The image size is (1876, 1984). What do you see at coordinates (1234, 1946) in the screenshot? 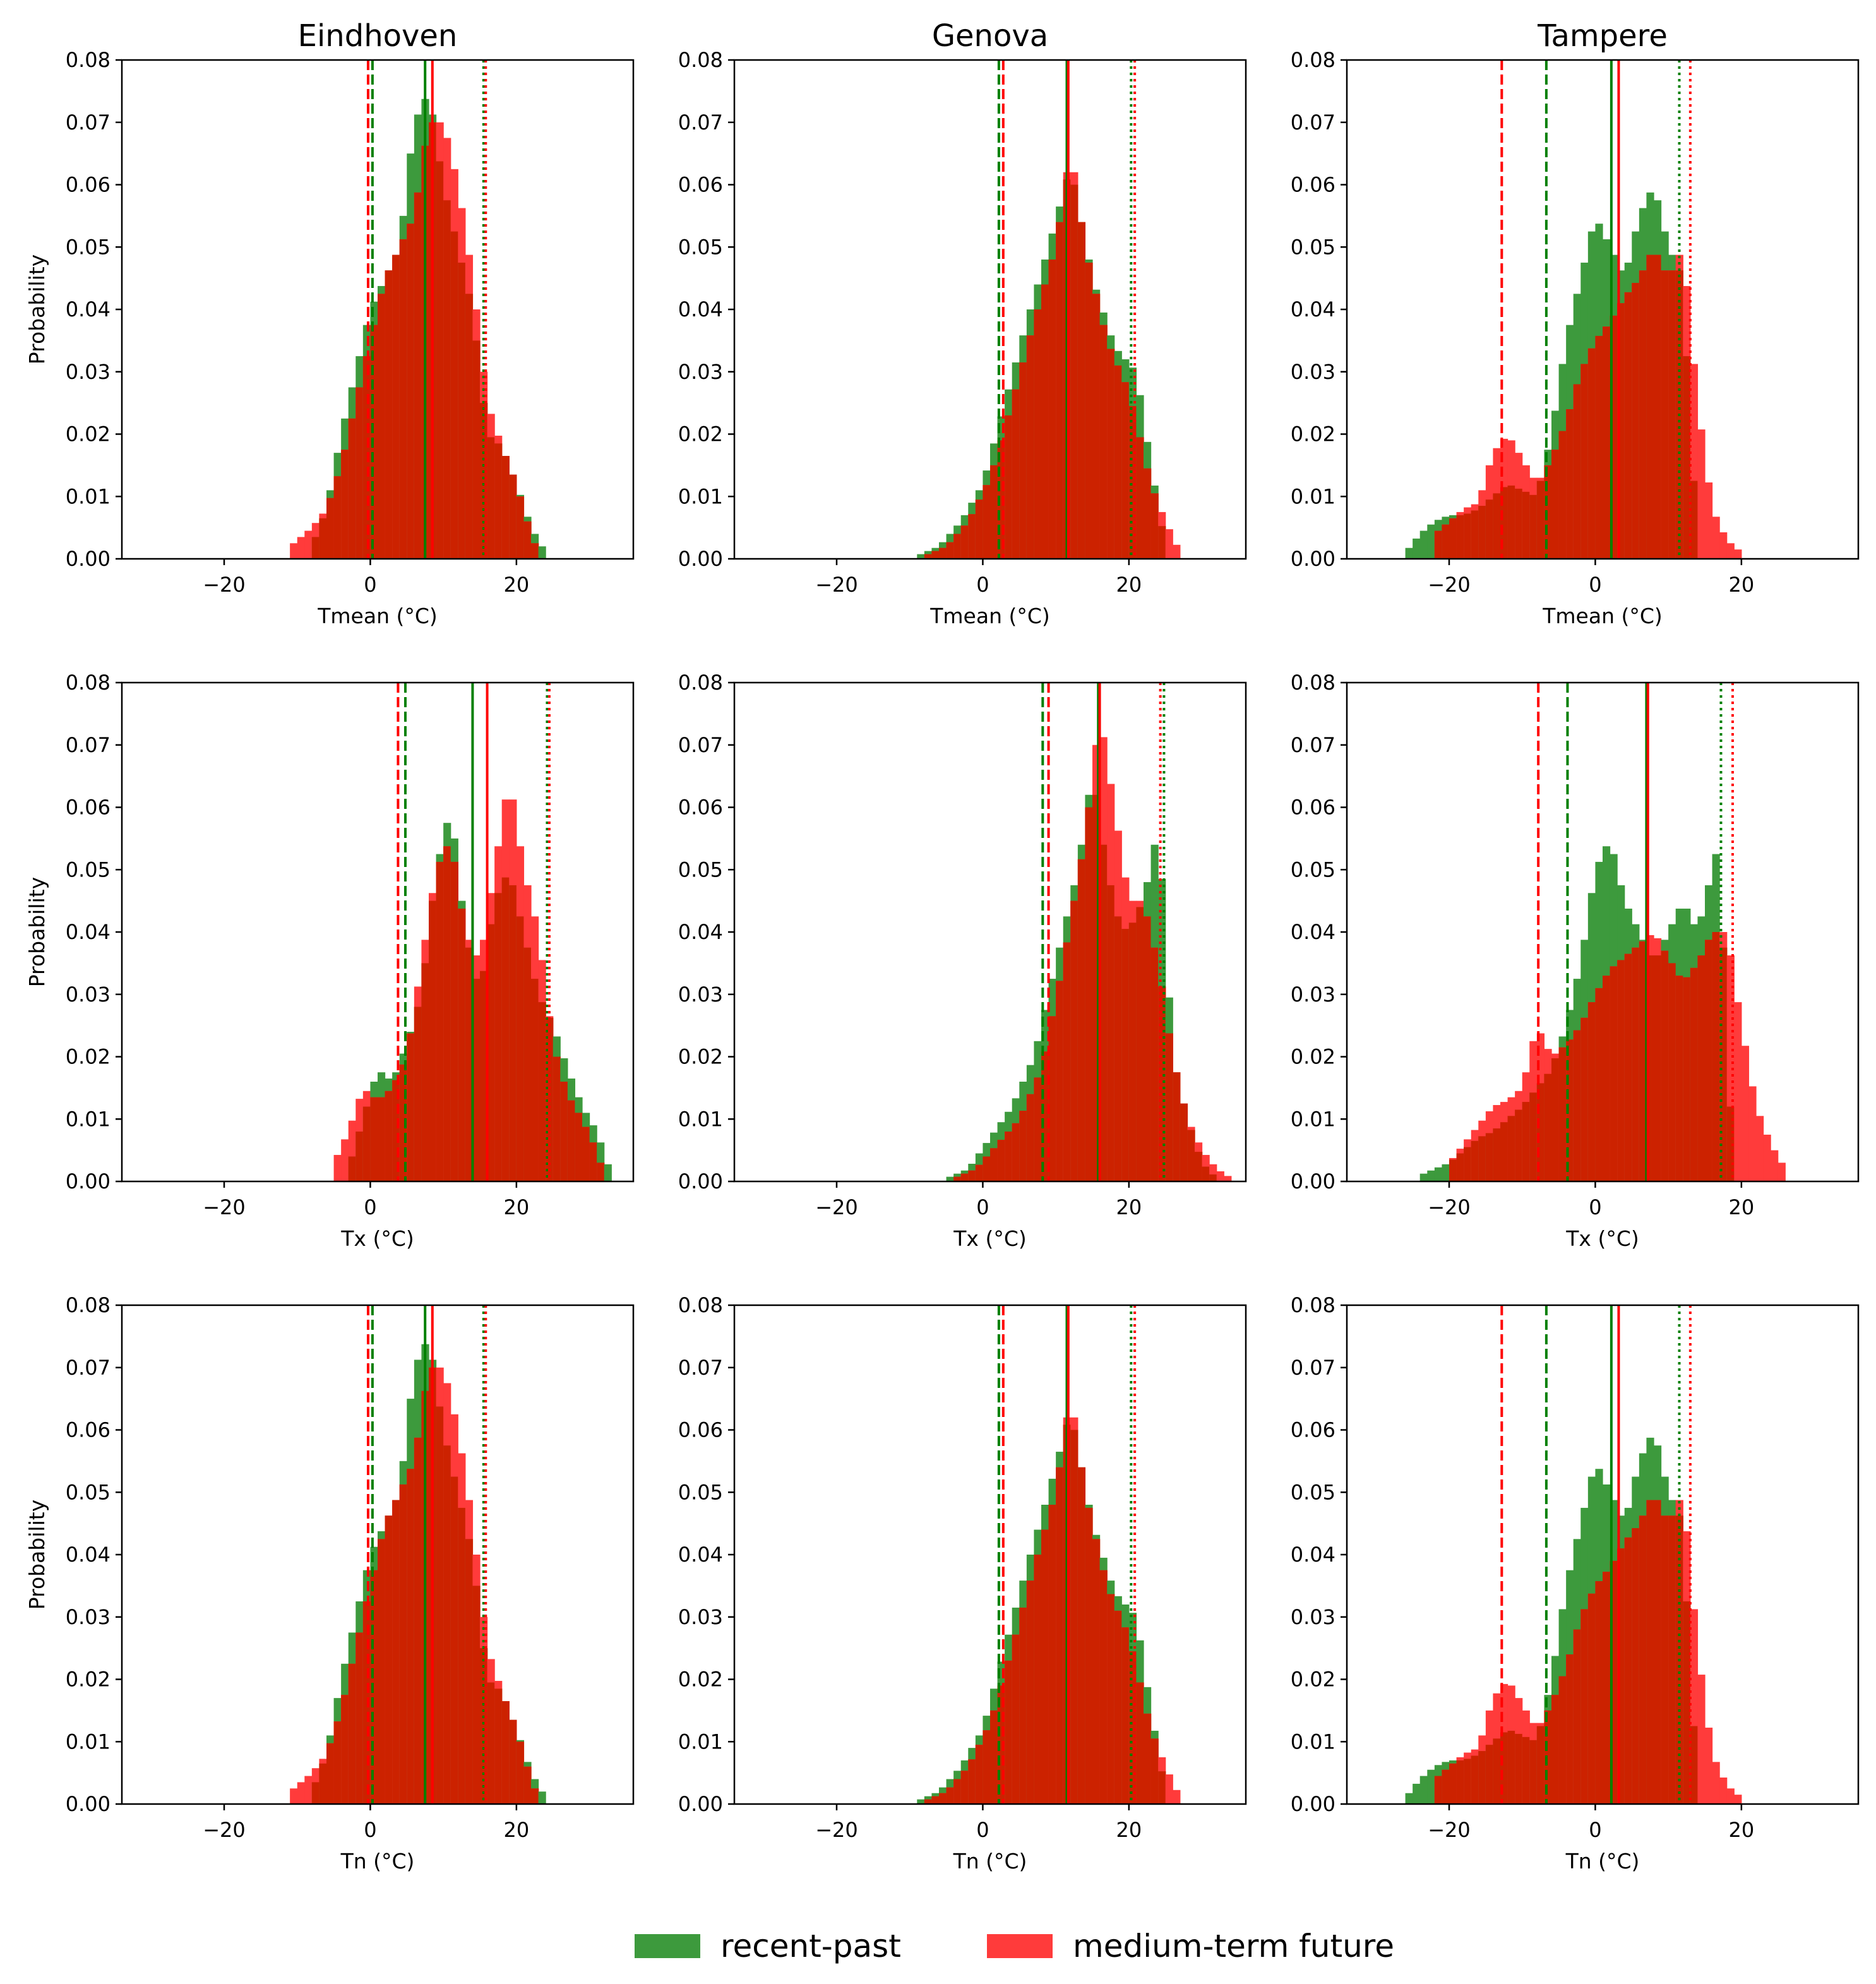
I see `legend-label-medium-term-future: medium-term future` at bounding box center [1234, 1946].